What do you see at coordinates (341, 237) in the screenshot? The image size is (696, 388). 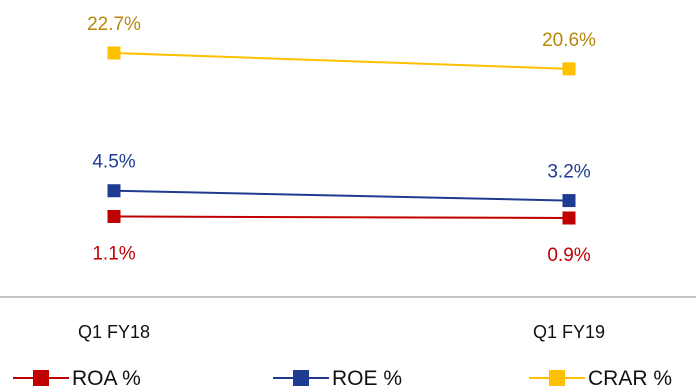 I see `series-roa: 1.1% 0.9%` at bounding box center [341, 237].